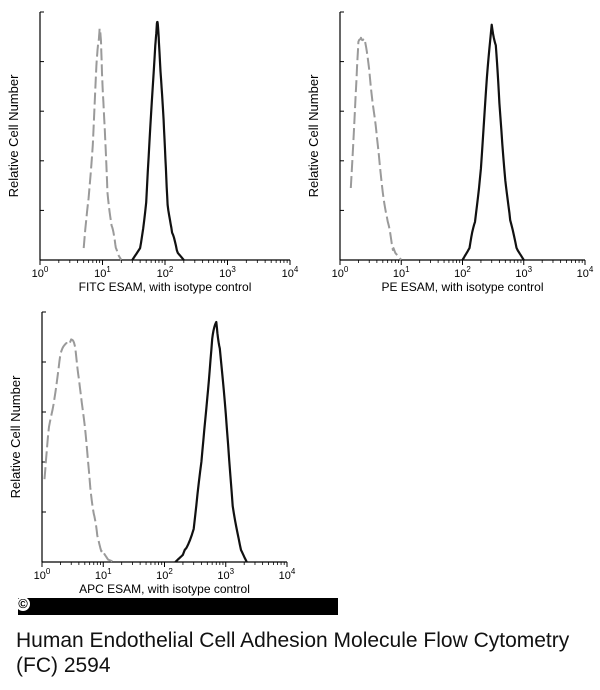 Image resolution: width=600 pixels, height=690 pixels. Describe the element at coordinates (165, 287) in the screenshot. I see `x-axis-label: FITC ESAM, with isotype control` at that location.